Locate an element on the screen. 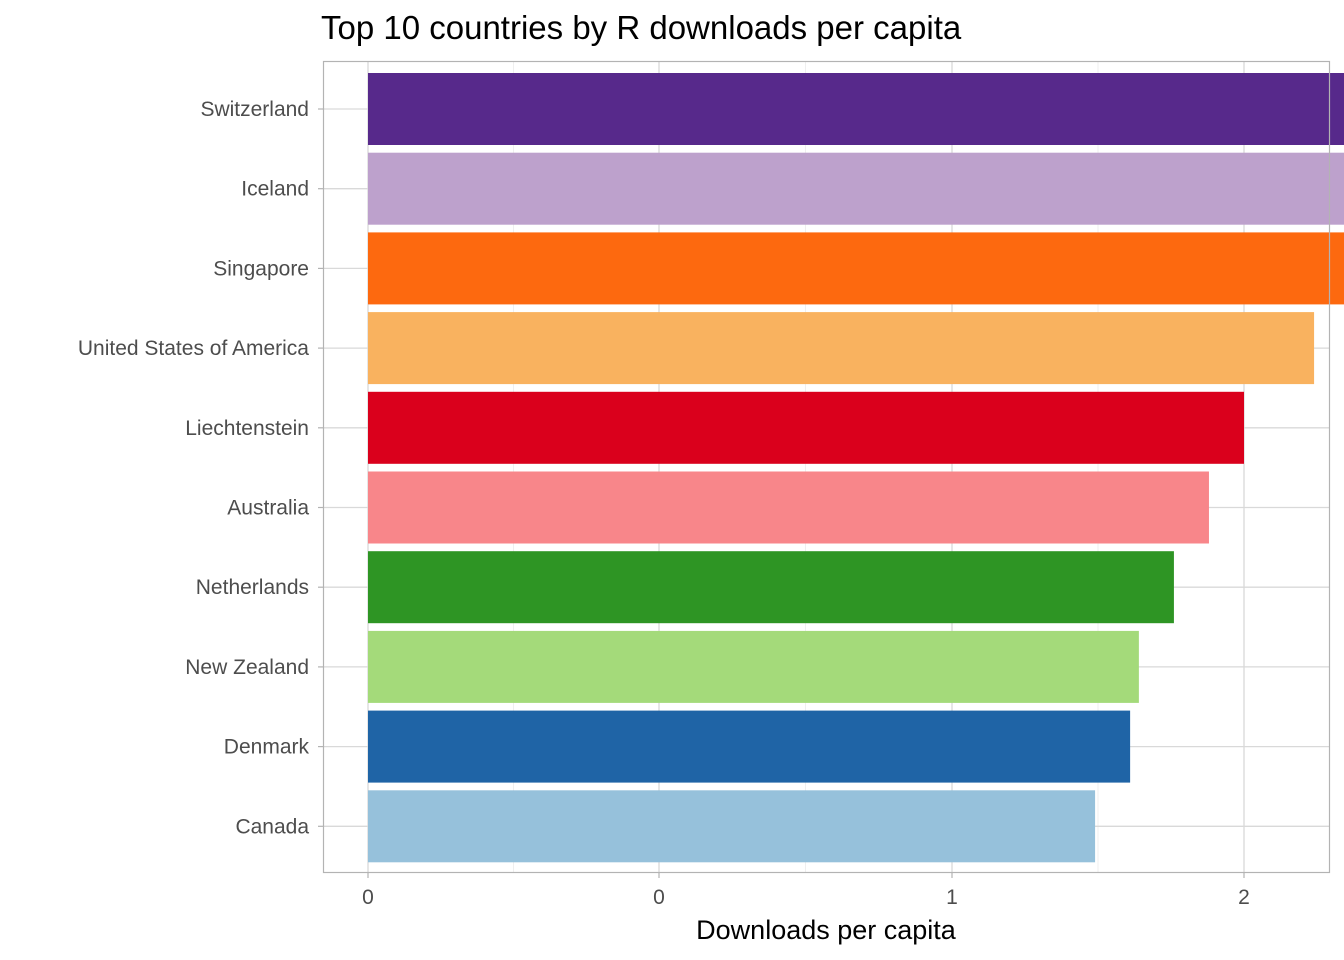  bar-switzerland is located at coordinates (856, 109).